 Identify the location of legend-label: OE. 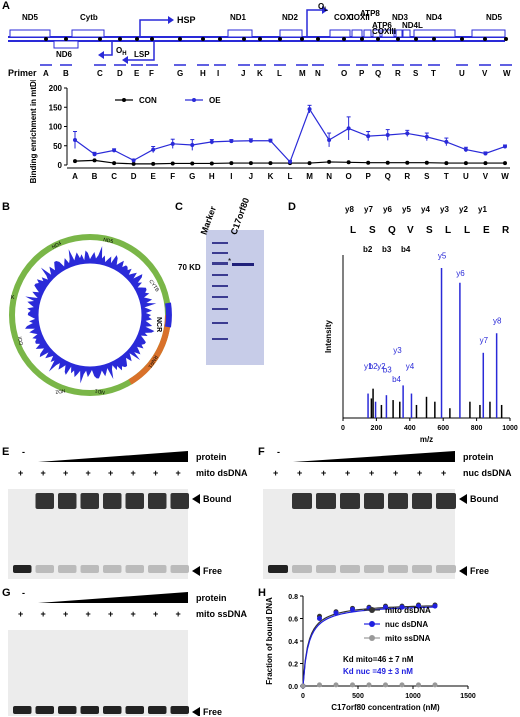
(215, 100).